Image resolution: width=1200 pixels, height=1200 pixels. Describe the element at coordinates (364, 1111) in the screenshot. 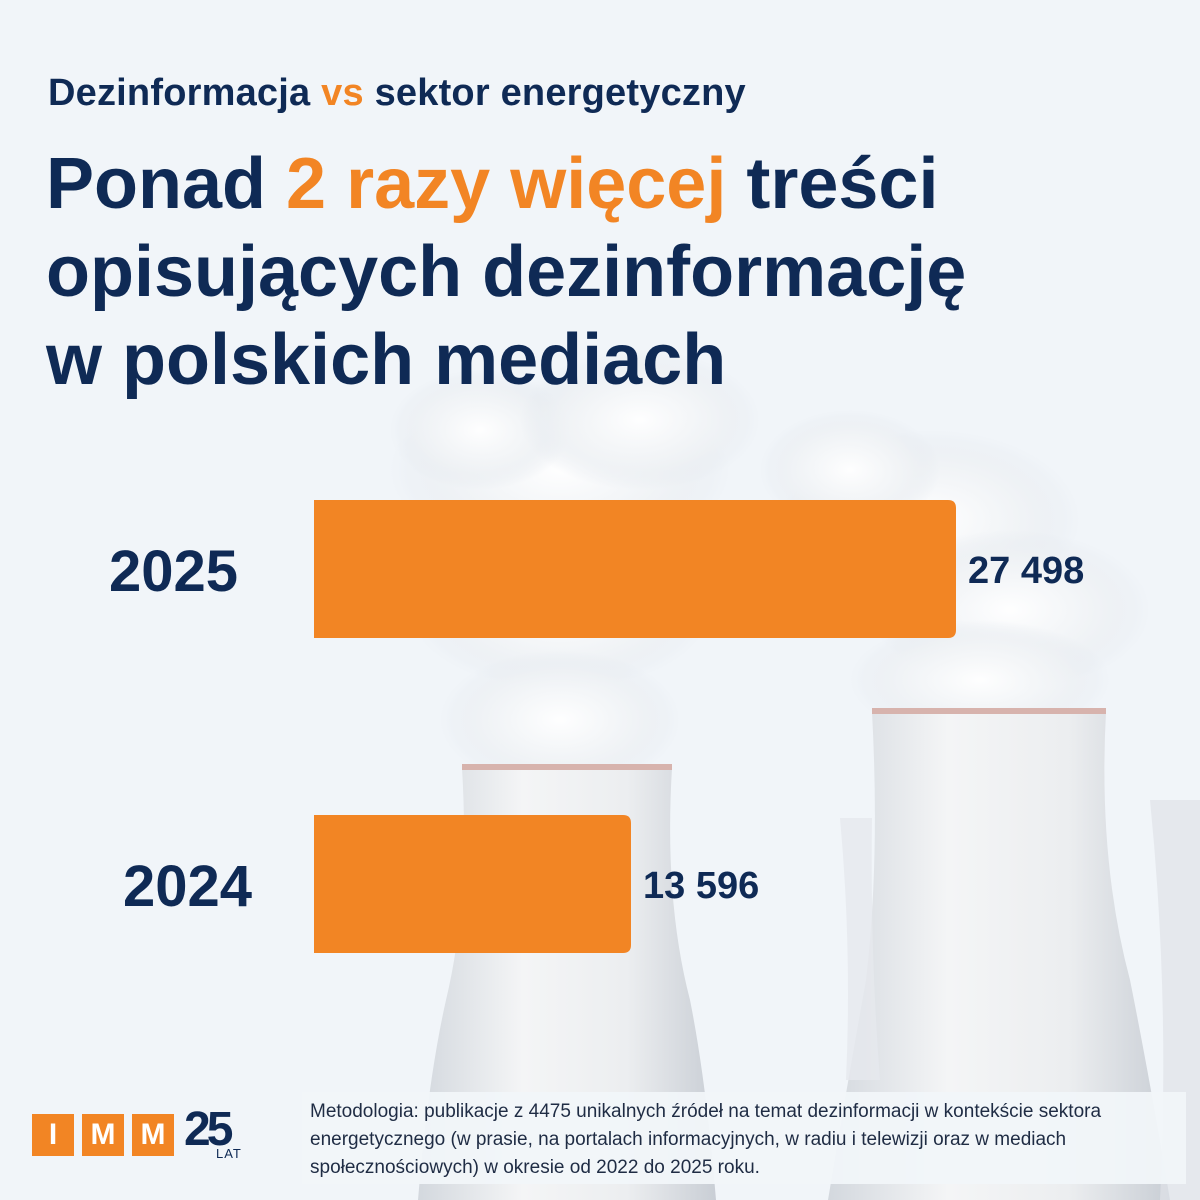

I see `methodology-label: Metodologia:` at that location.